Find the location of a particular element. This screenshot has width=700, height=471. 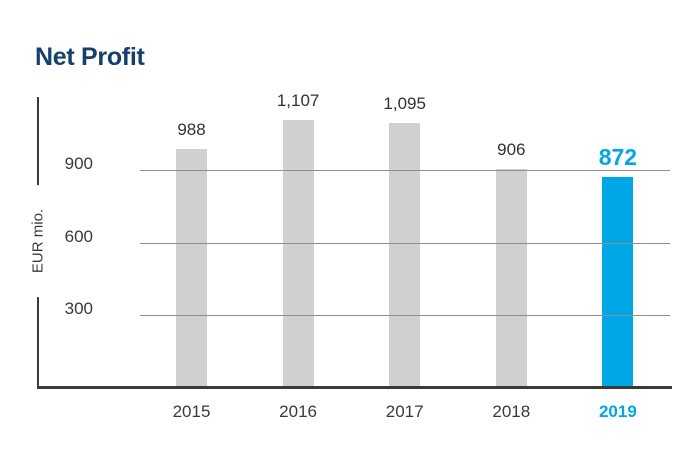

bar-value-label: 872 is located at coordinates (618, 156).